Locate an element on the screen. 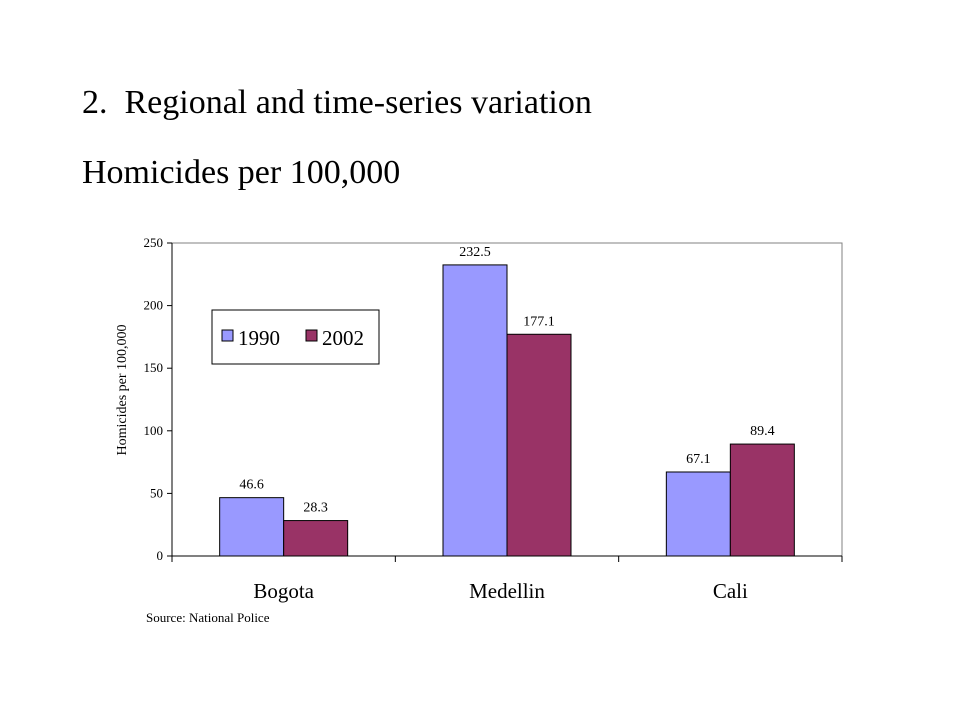 The image size is (960, 720). data-label: 67.1 is located at coordinates (698, 459).